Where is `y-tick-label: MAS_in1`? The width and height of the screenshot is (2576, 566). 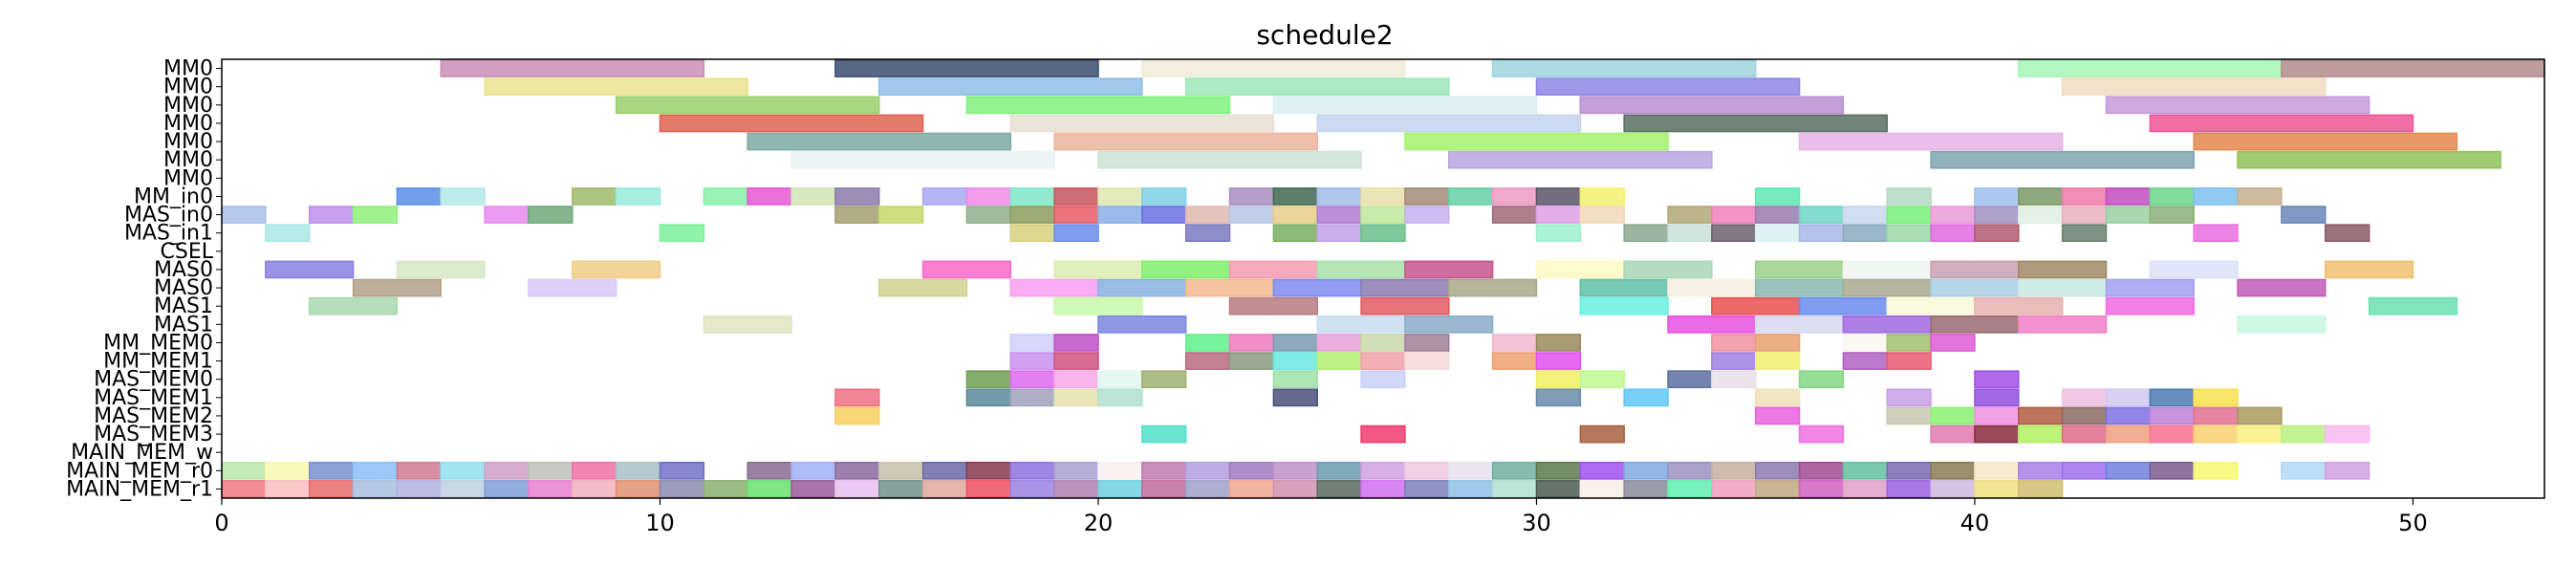
y-tick-label: MAS_in1 is located at coordinates (168, 234).